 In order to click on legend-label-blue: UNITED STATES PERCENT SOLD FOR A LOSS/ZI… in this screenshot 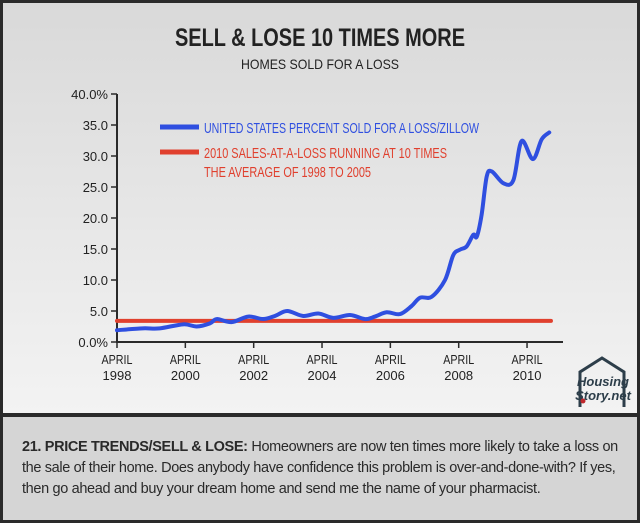, I will do `click(342, 128)`.